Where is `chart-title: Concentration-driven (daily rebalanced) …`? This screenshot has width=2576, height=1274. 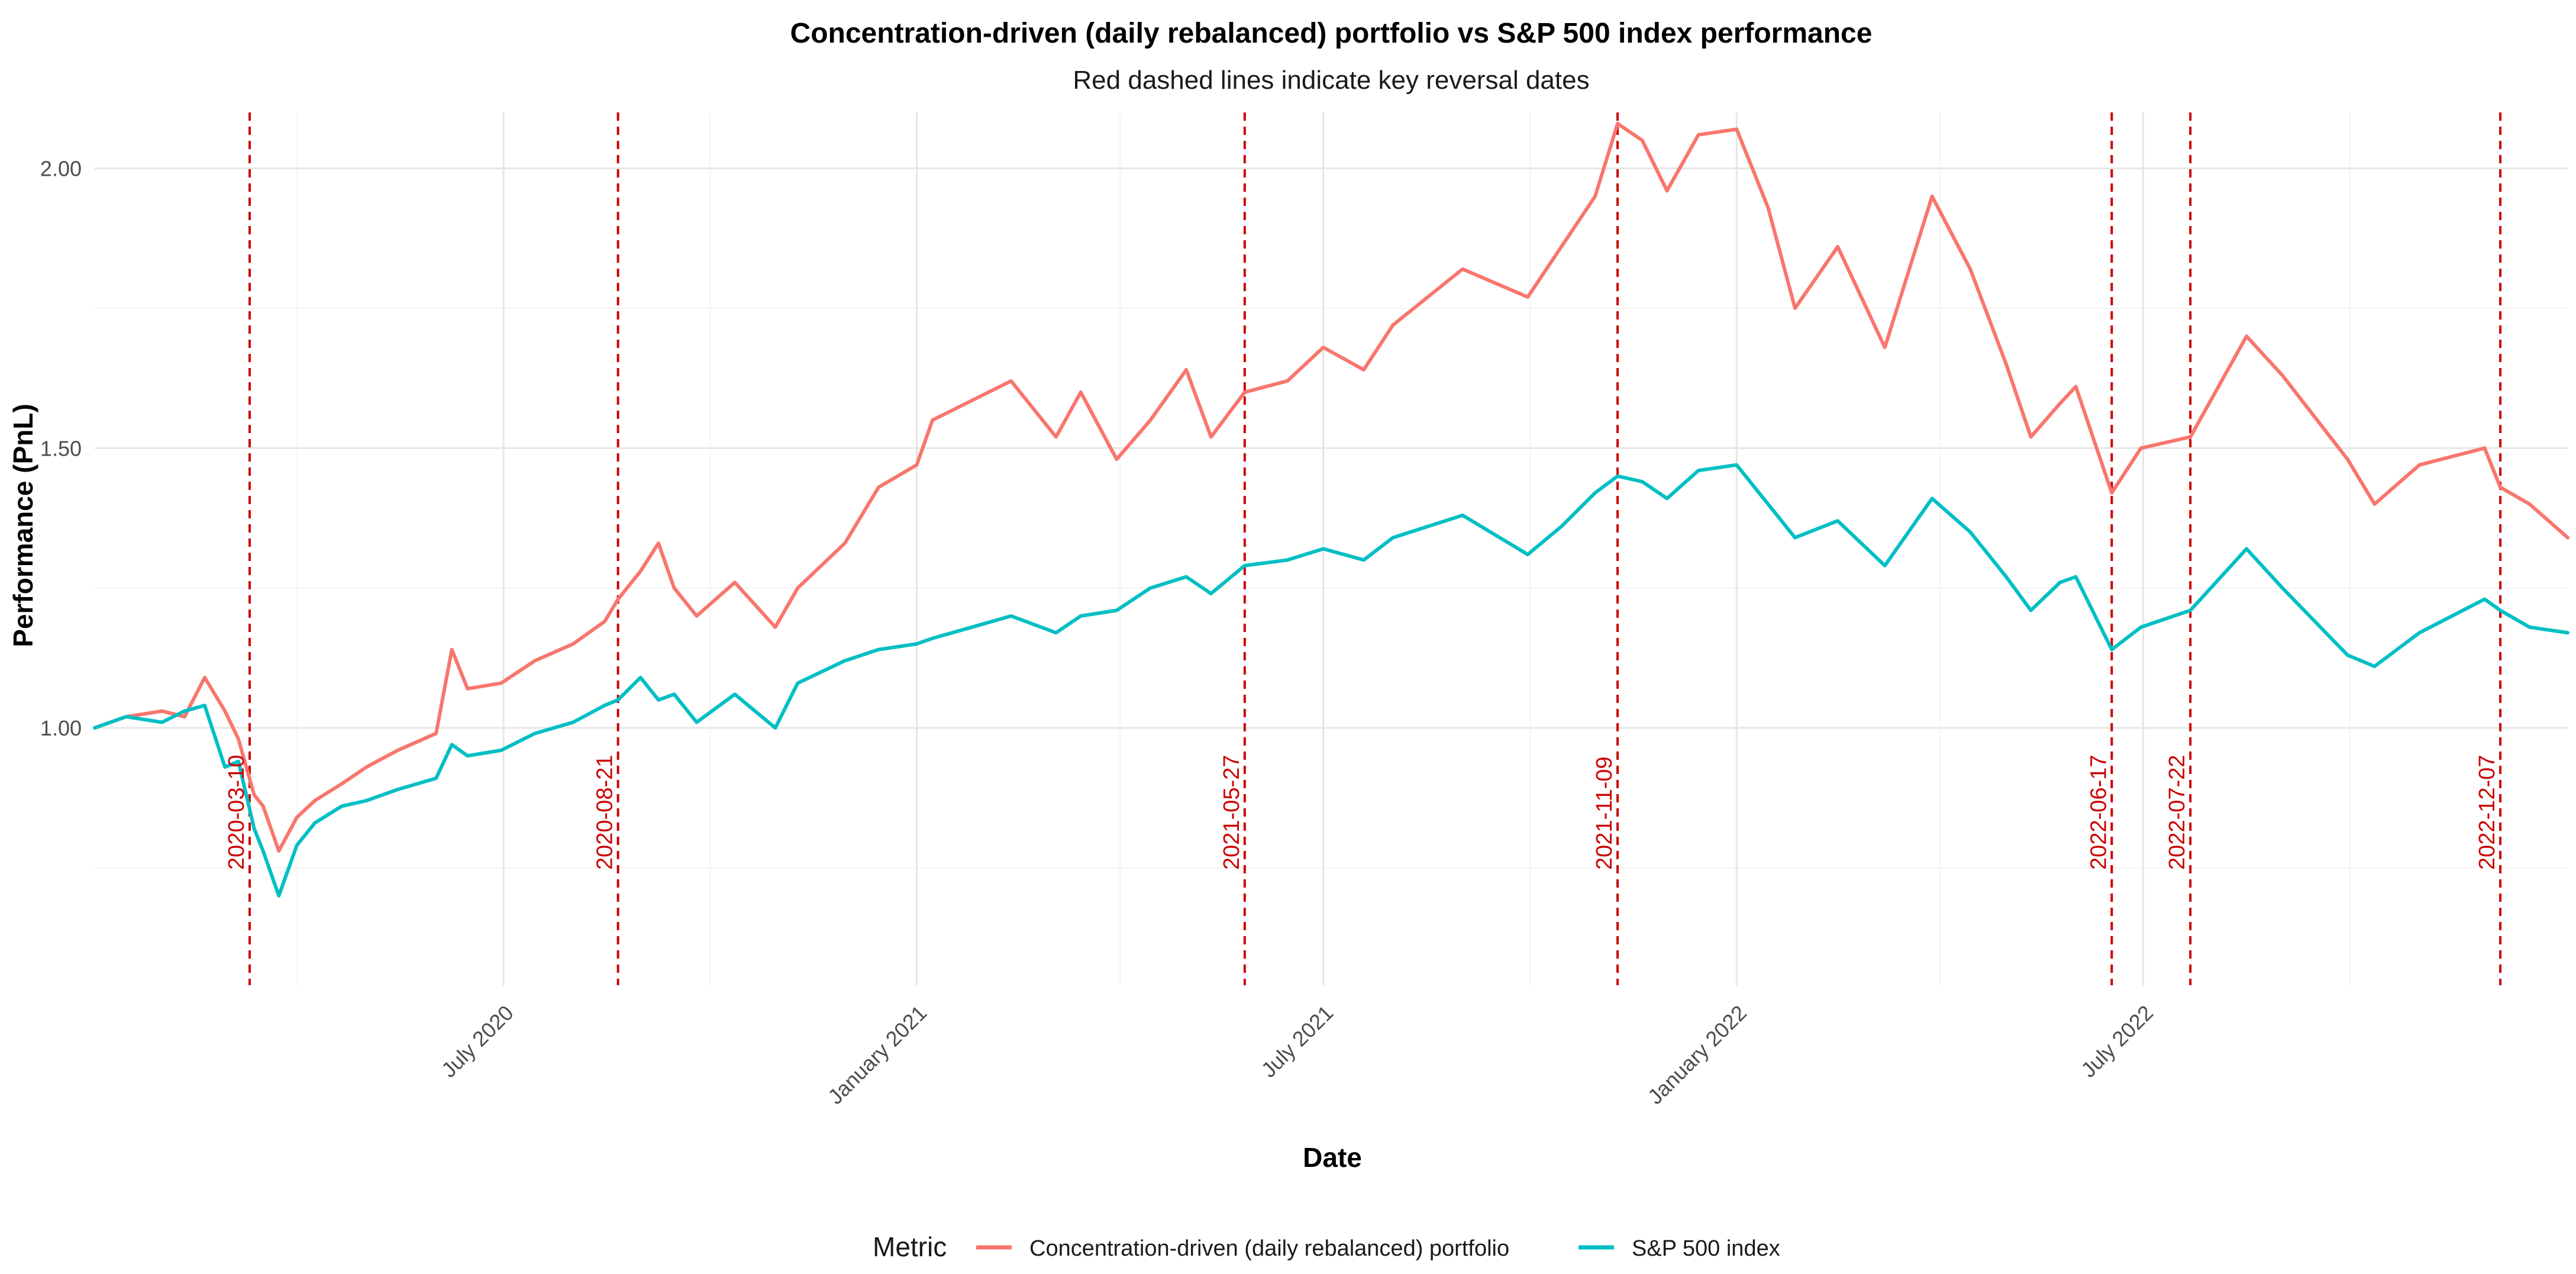
chart-title: Concentration-driven (daily rebalanced) … is located at coordinates (1331, 33).